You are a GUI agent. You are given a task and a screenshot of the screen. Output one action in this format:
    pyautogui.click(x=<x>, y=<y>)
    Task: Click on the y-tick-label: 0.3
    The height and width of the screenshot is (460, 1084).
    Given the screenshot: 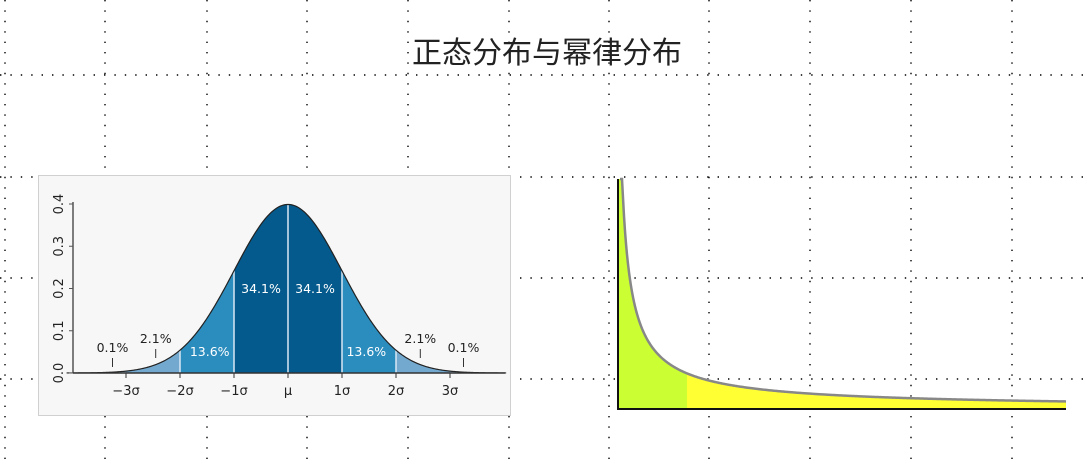 What is the action you would take?
    pyautogui.click(x=59, y=246)
    